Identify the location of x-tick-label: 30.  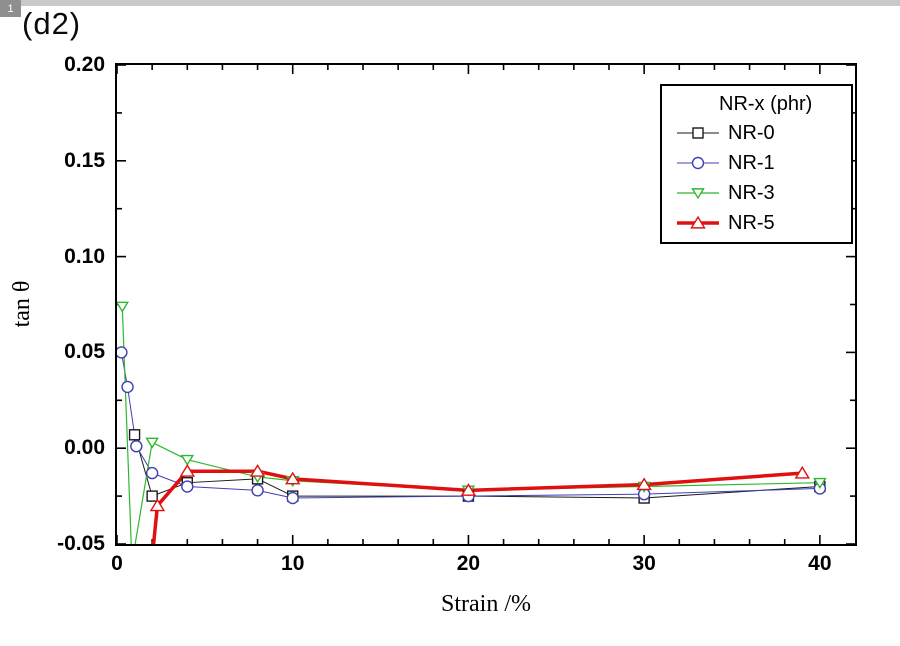
(644, 563).